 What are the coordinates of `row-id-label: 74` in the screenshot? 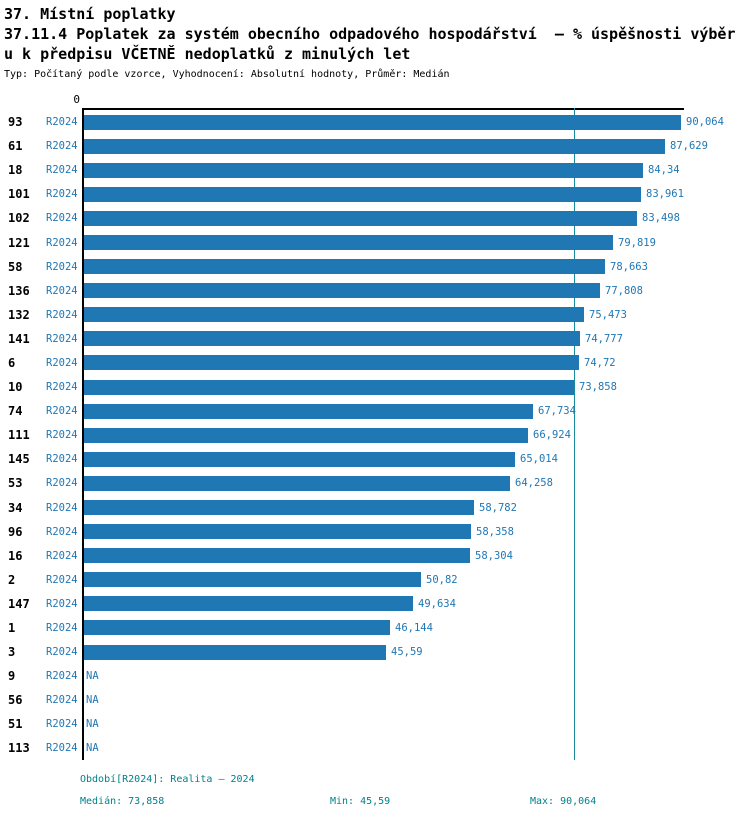 It's located at (15, 411).